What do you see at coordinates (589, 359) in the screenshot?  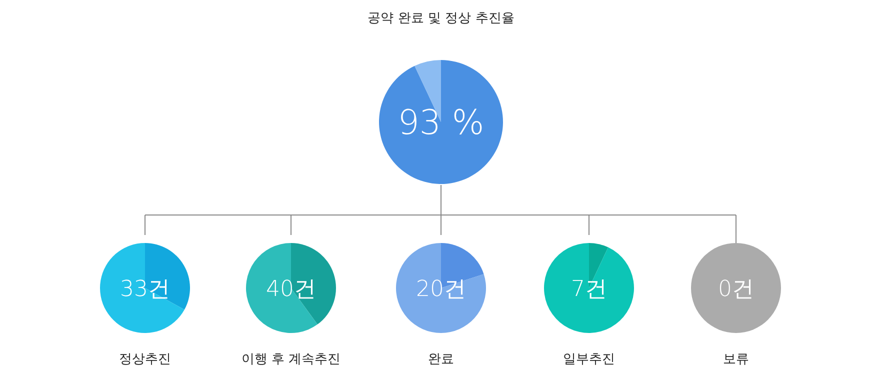 I see `text: 일부추진` at bounding box center [589, 359].